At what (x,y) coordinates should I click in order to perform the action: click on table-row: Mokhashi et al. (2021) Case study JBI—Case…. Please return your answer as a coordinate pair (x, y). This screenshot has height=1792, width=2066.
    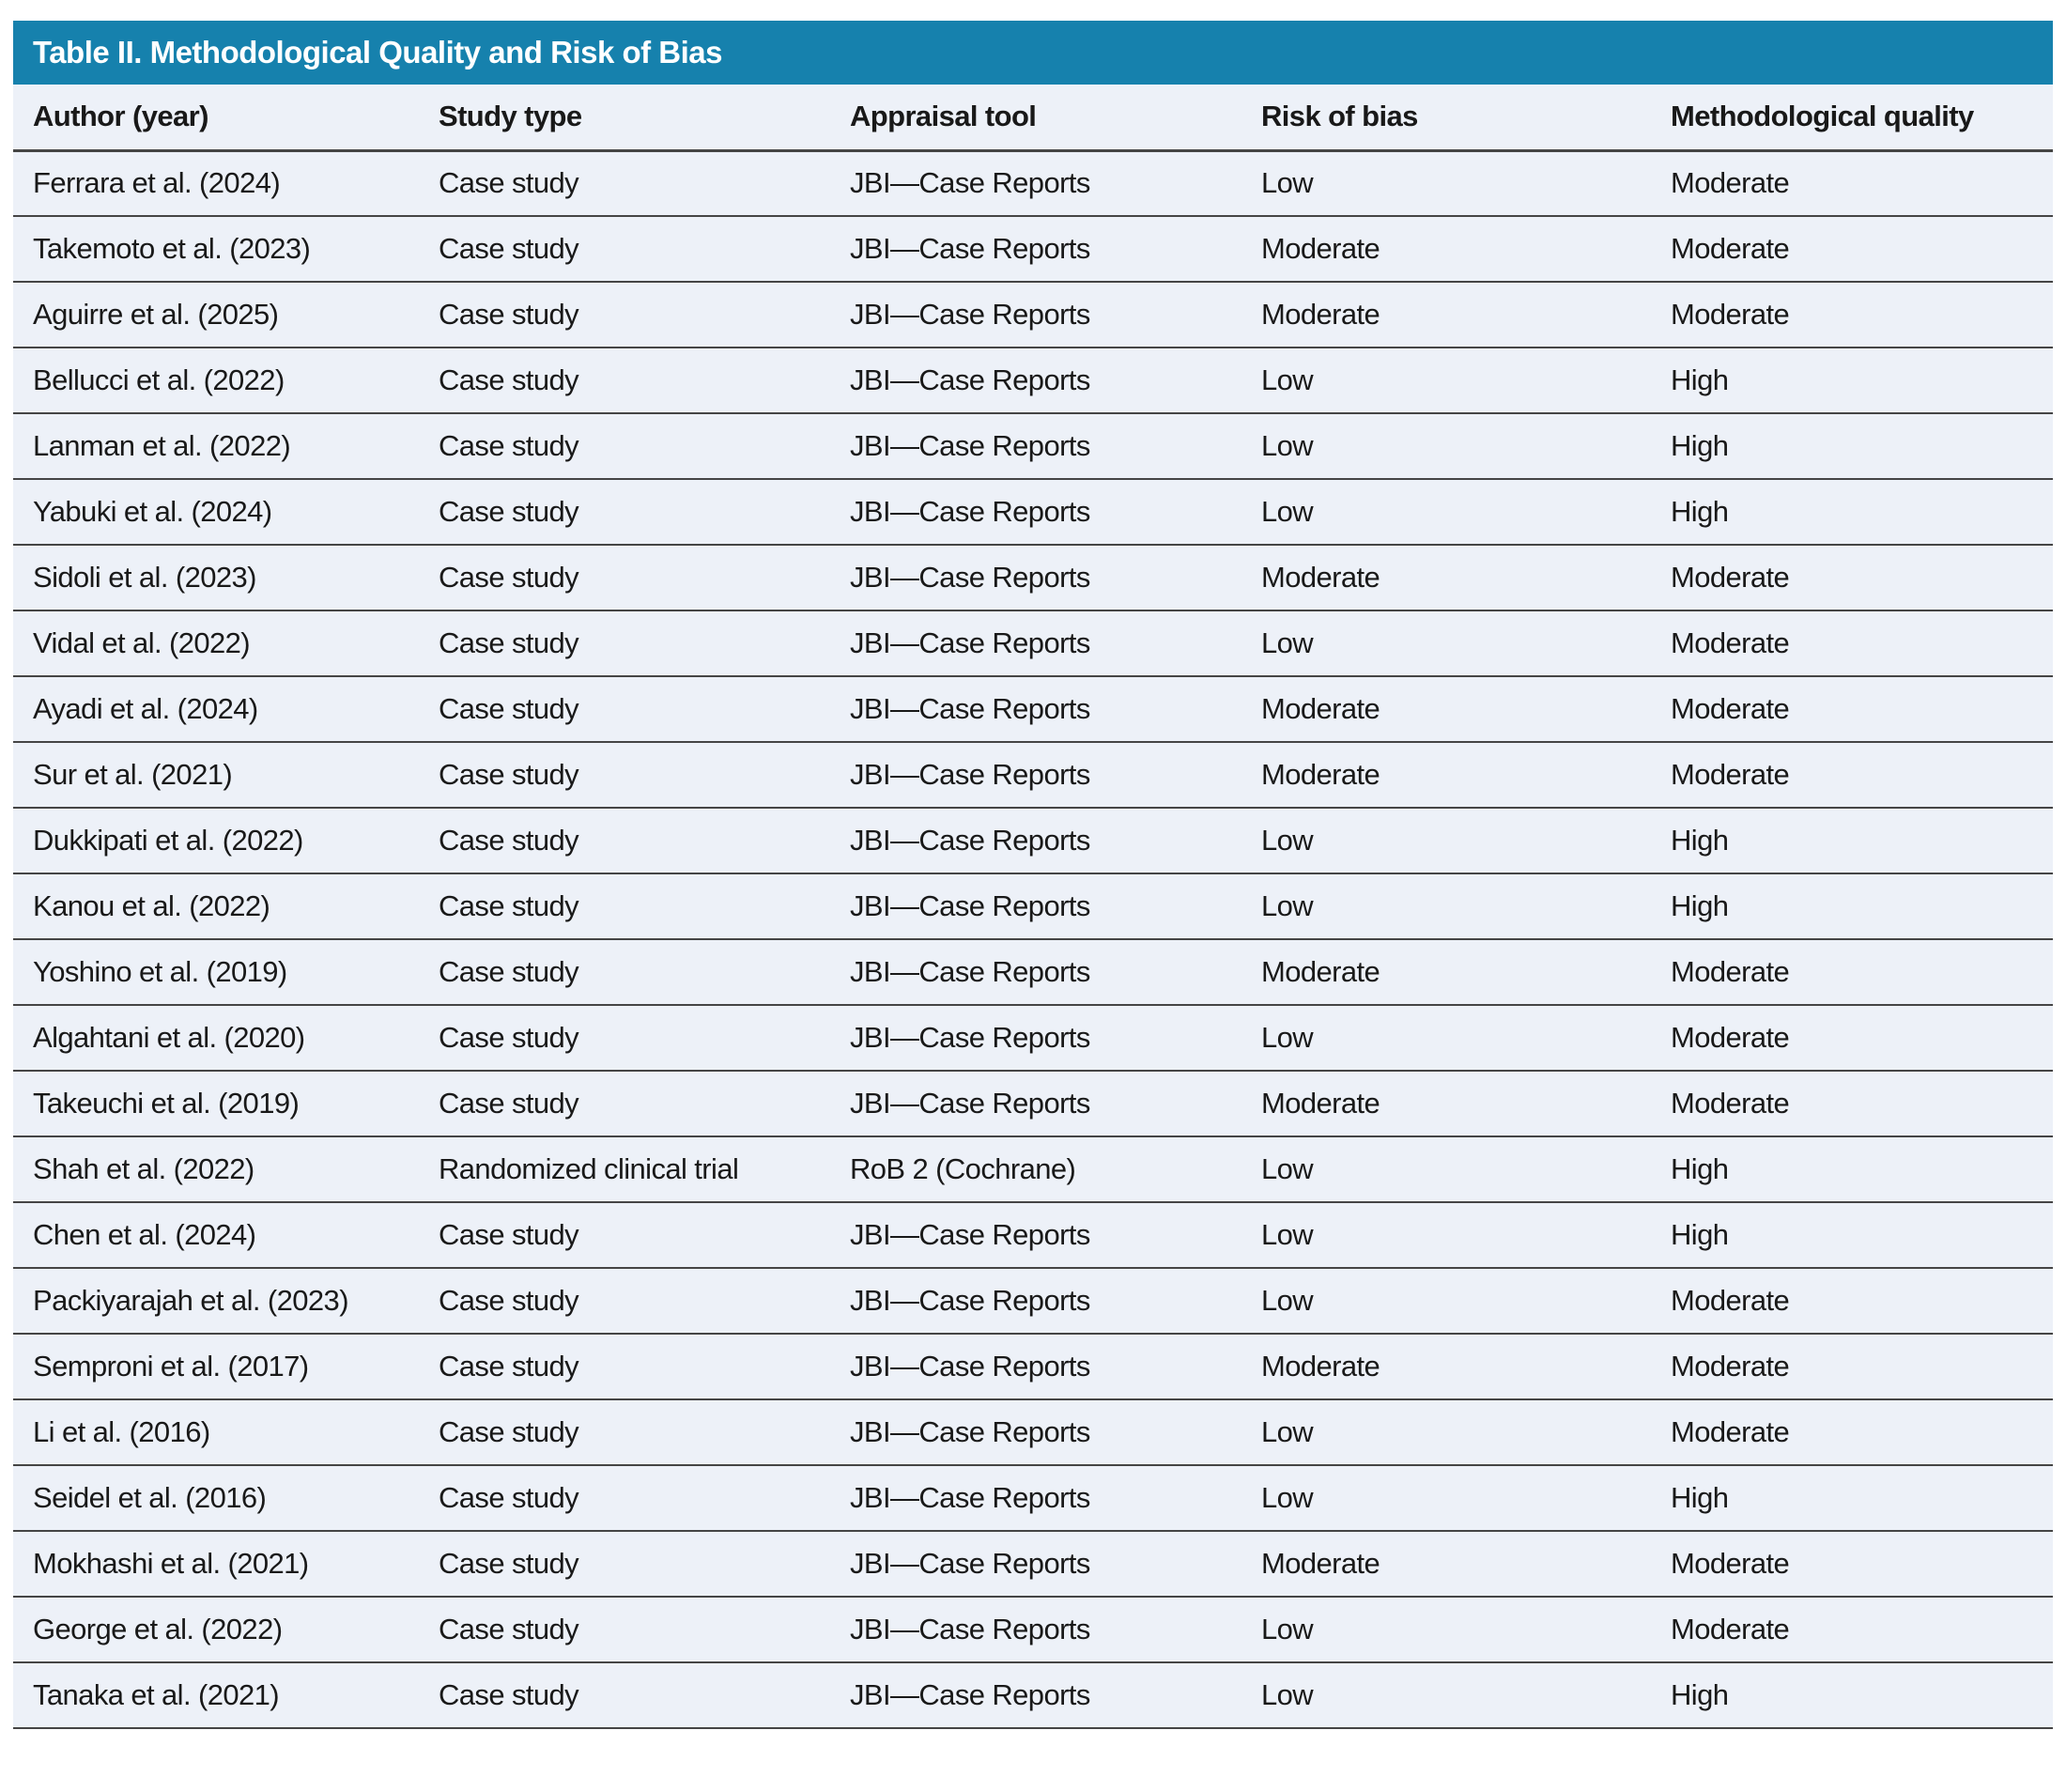
    Looking at the image, I should click on (1033, 1564).